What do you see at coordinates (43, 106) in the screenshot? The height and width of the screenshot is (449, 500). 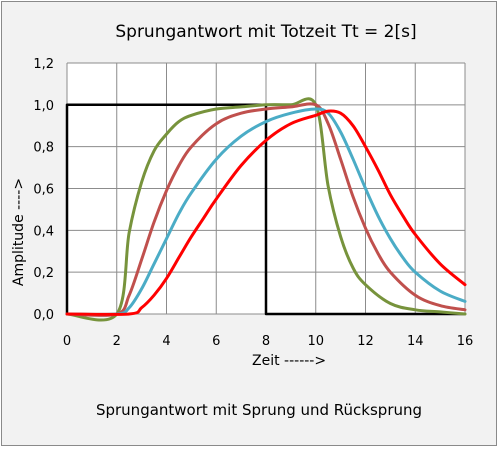 I see `y-tick-label: 1,0` at bounding box center [43, 106].